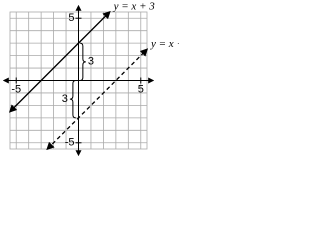 The height and width of the screenshot is (240, 320). I want to click on x-tick-label: 5, so click(141, 89).